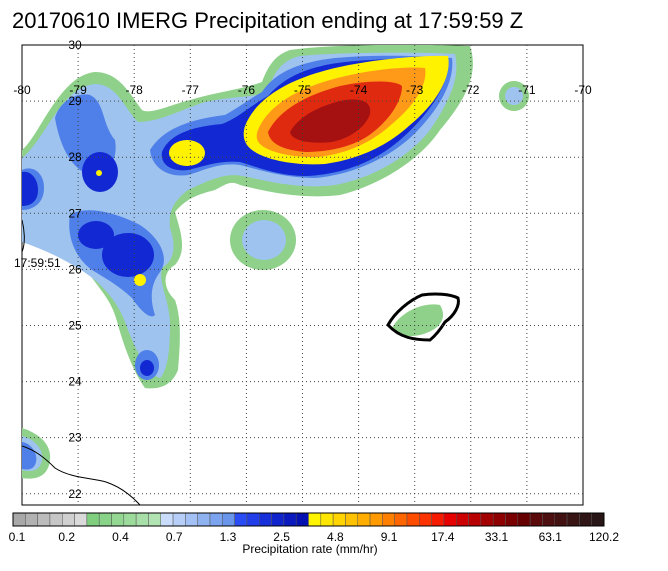 The width and height of the screenshot is (668, 571). Describe the element at coordinates (75, 325) in the screenshot. I see `latitude-label: 25` at that location.